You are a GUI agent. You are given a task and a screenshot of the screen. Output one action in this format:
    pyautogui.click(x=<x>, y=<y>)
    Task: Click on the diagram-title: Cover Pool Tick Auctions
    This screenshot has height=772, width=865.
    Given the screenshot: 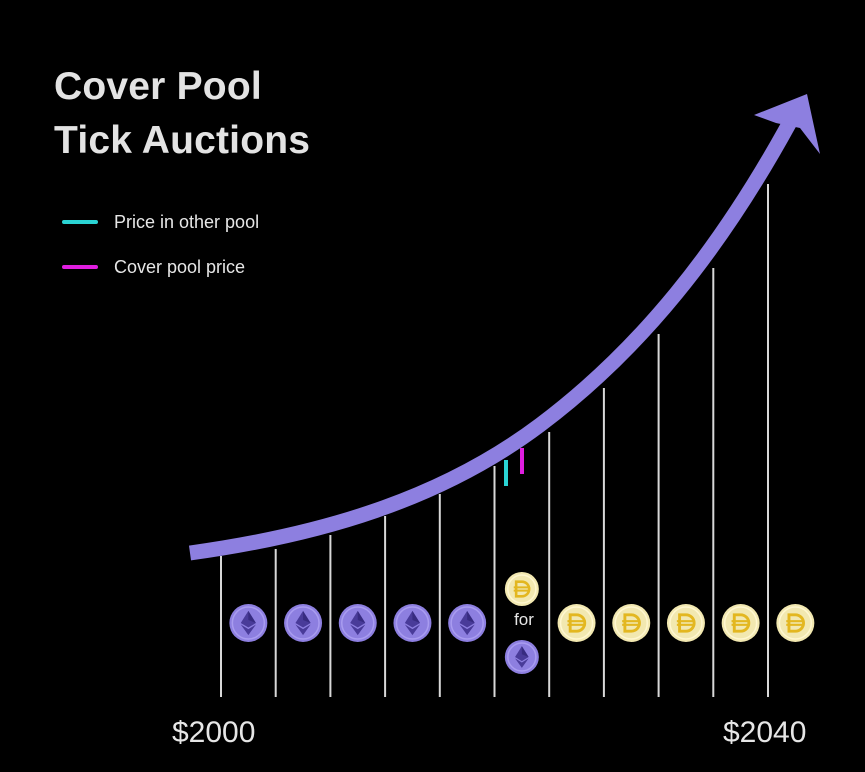 What is the action you would take?
    pyautogui.click(x=182, y=114)
    